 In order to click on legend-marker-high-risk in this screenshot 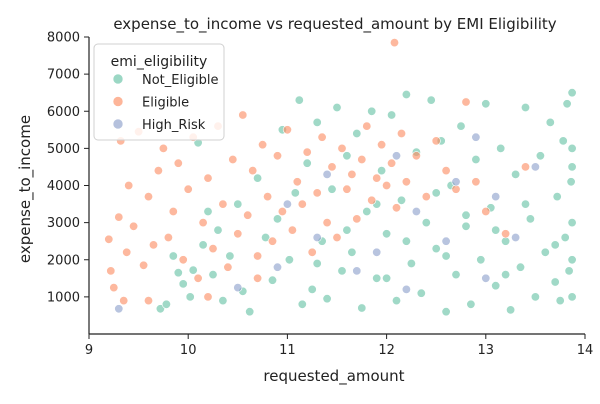, I will do `click(118, 124)`.